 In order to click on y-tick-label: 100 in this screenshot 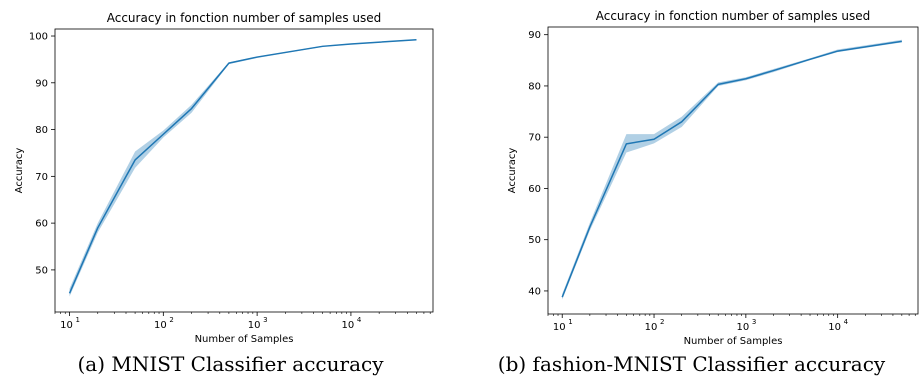, I will do `click(38, 37)`.